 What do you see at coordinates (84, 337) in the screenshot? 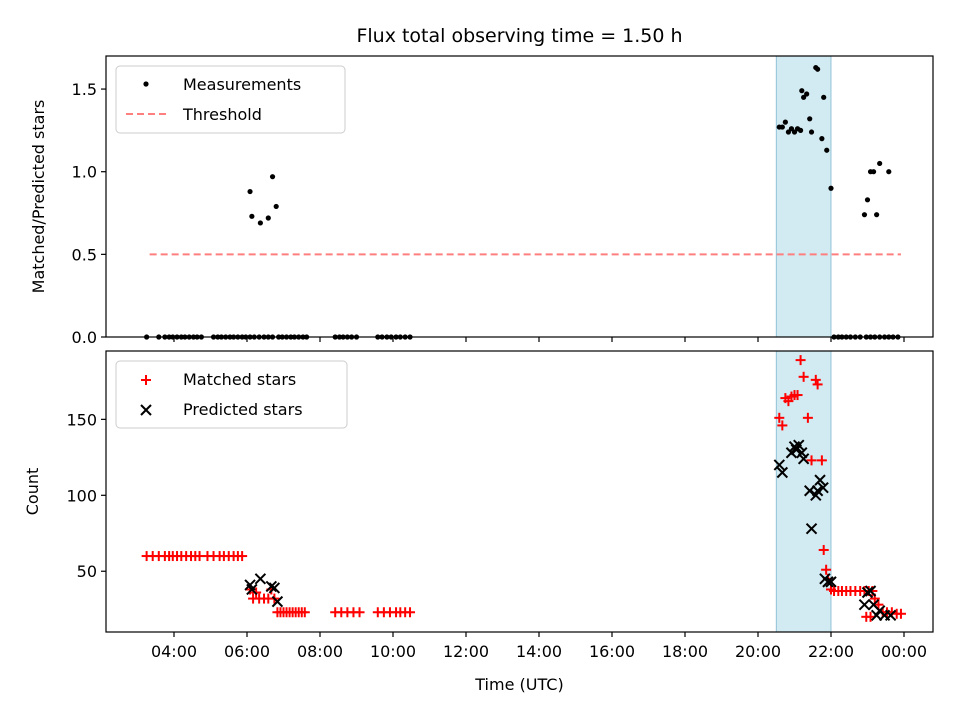
I see `y-tick-label: 0.0` at bounding box center [84, 337].